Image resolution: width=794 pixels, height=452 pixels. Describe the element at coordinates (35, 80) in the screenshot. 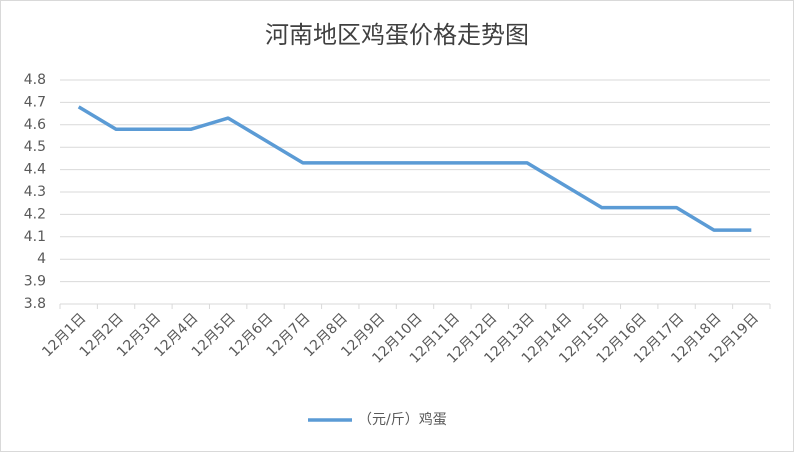

I see `y-tick-label: 4.8` at that location.